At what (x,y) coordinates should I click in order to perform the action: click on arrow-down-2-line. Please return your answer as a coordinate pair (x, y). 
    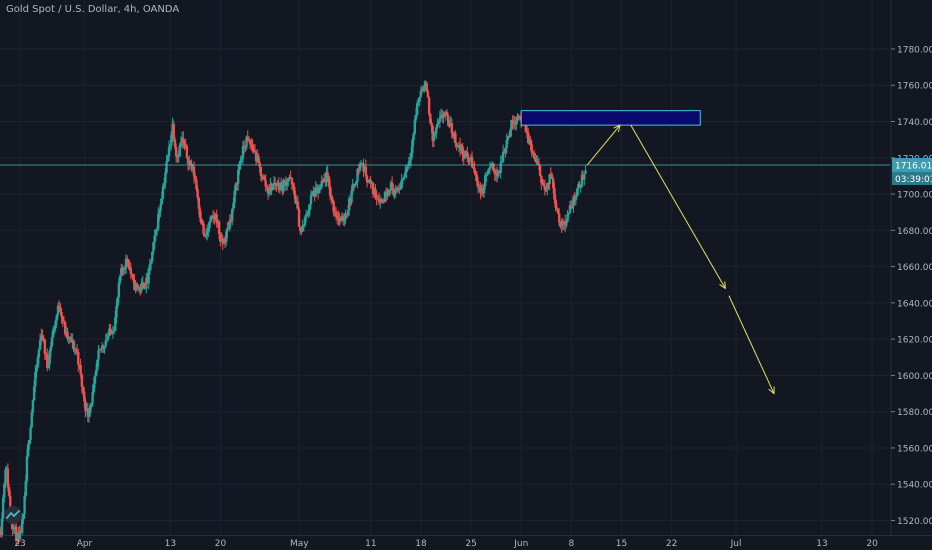
    Looking at the image, I should click on (751, 344).